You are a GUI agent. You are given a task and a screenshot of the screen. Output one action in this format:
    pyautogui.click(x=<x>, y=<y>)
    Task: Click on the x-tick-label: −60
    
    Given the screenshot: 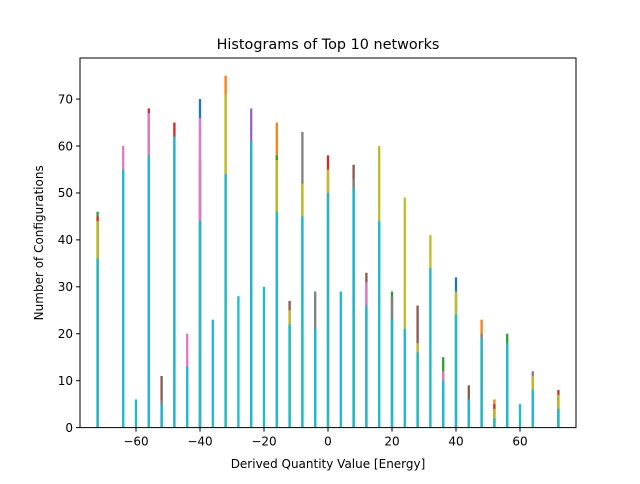 What is the action you would take?
    pyautogui.click(x=135, y=442)
    